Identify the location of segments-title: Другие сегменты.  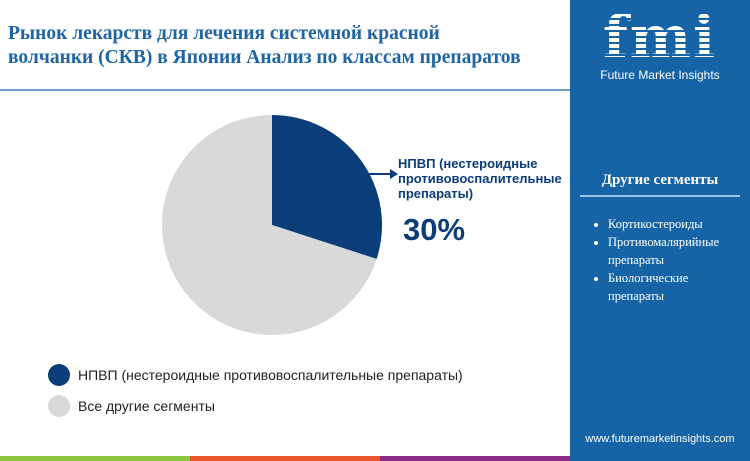
(660, 180).